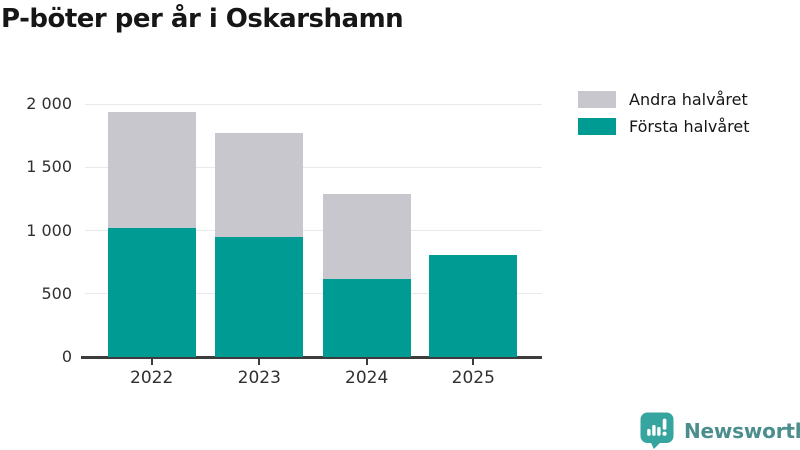  Describe the element at coordinates (311, 357) in the screenshot. I see `x-axis-line` at that location.